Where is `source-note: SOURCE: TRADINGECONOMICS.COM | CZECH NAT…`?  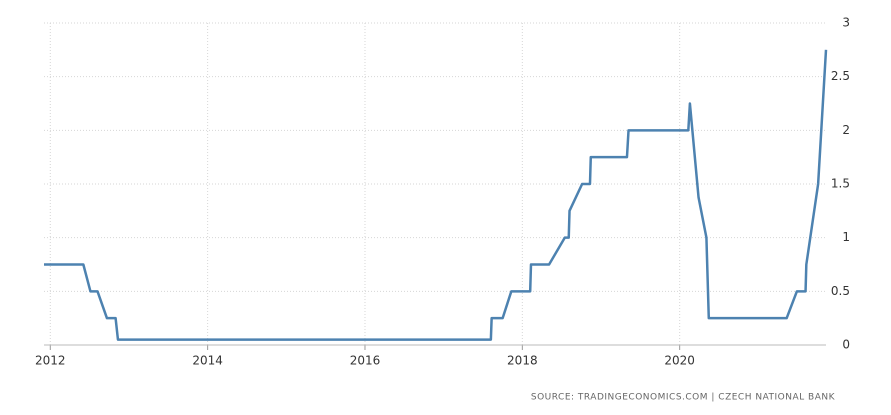 source-note: SOURCE: TRADINGECONOMICS.COM | CZECH NAT… is located at coordinates (683, 398).